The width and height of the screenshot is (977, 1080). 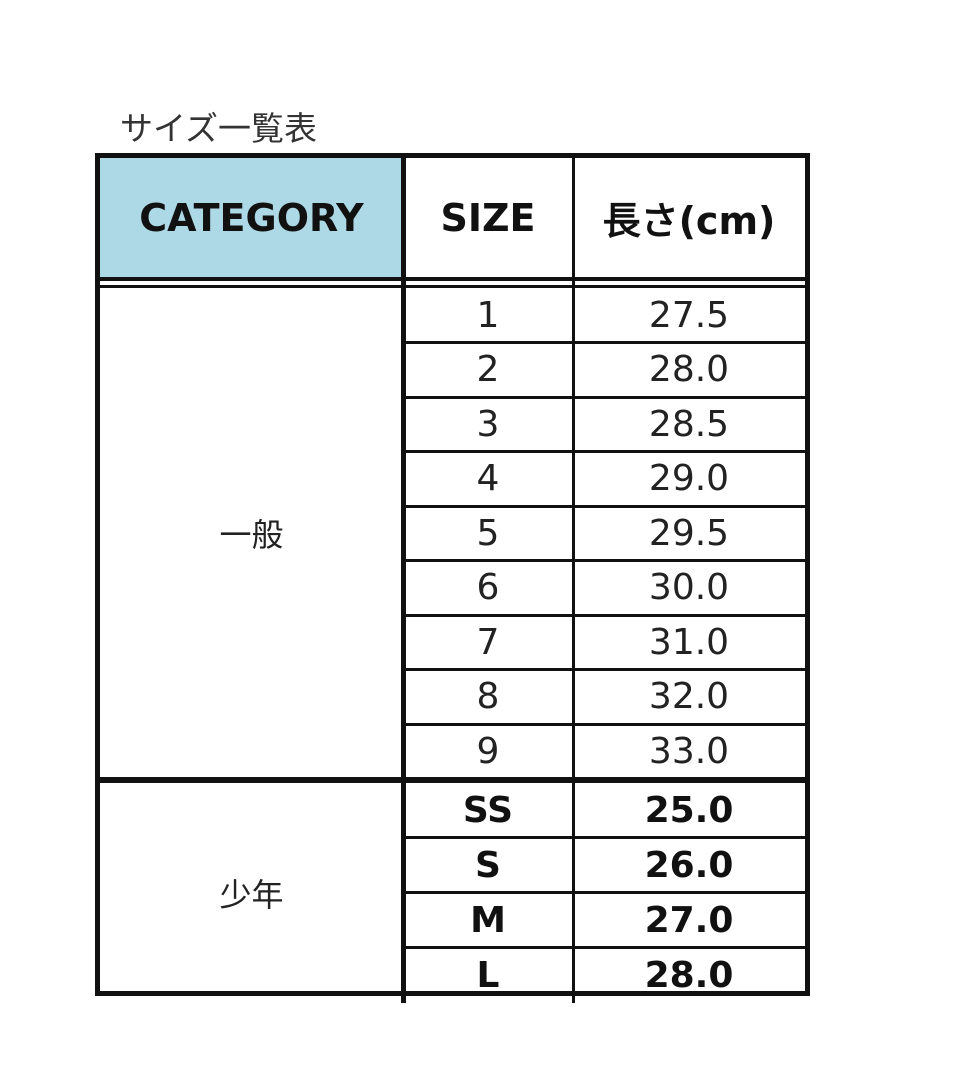 What do you see at coordinates (488, 865) in the screenshot?
I see `size-cell: S` at bounding box center [488, 865].